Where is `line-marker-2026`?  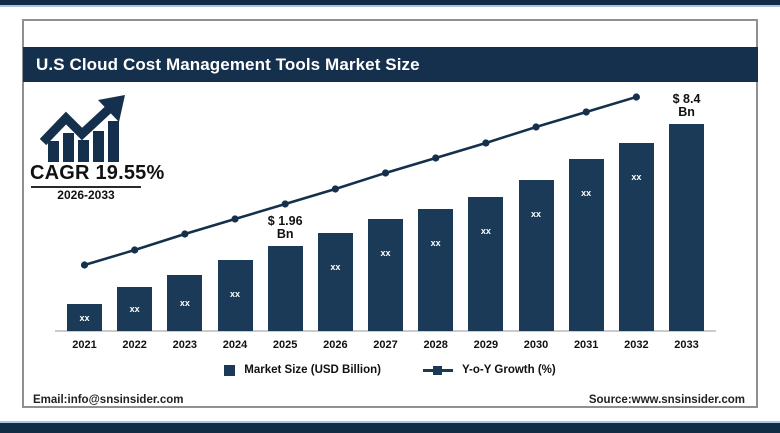
line-marker-2026 is located at coordinates (335, 189).